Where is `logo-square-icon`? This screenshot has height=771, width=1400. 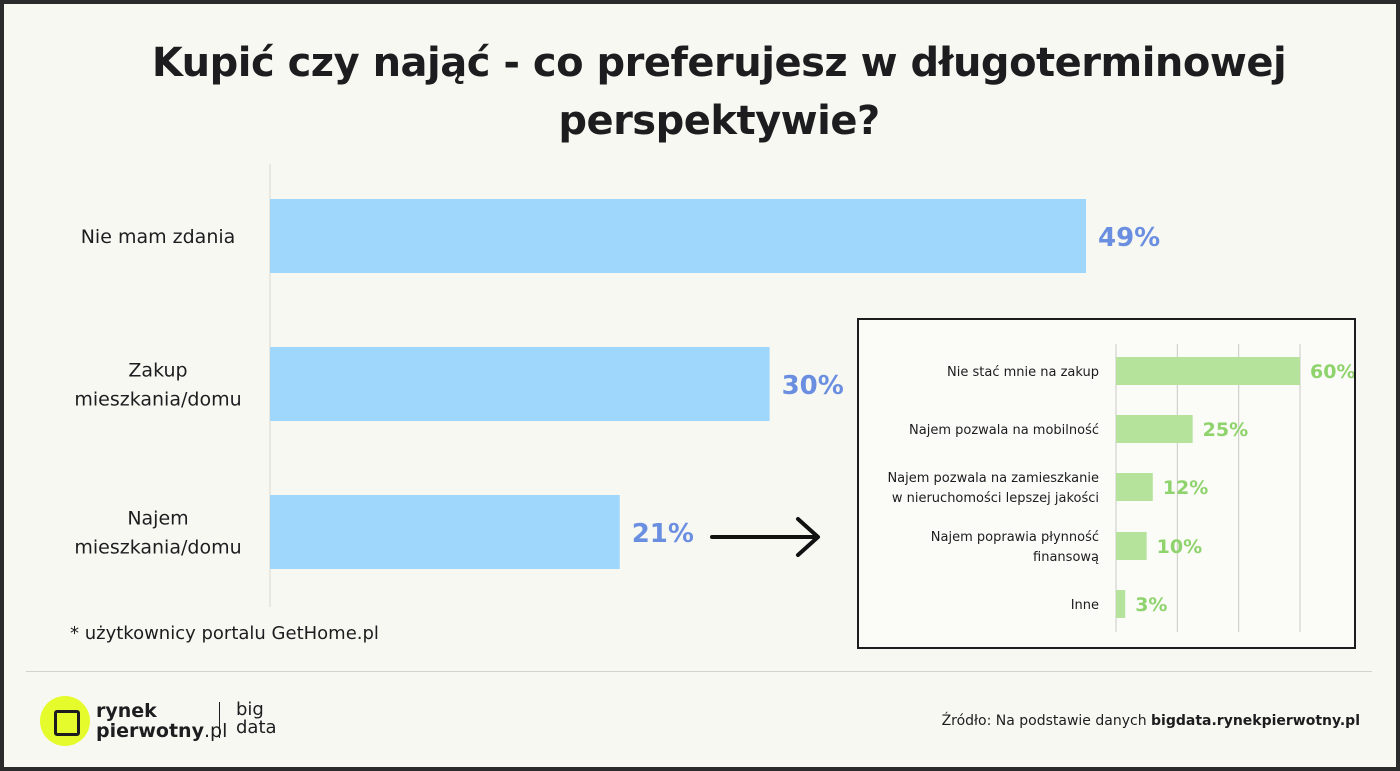
logo-square-icon is located at coordinates (67, 723).